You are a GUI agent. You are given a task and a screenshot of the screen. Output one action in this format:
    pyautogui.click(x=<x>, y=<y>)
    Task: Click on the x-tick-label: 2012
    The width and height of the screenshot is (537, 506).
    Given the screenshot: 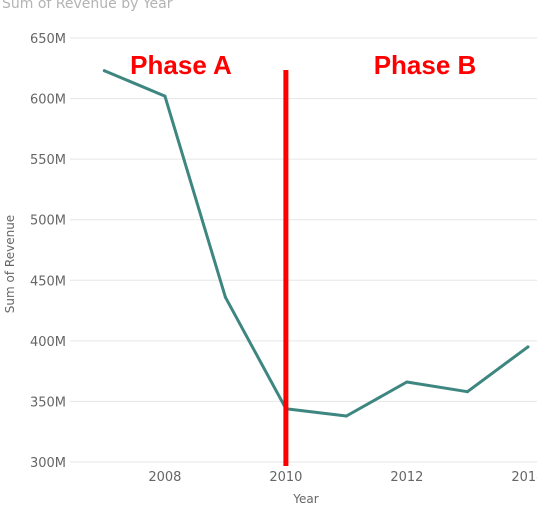 What is the action you would take?
    pyautogui.click(x=406, y=477)
    